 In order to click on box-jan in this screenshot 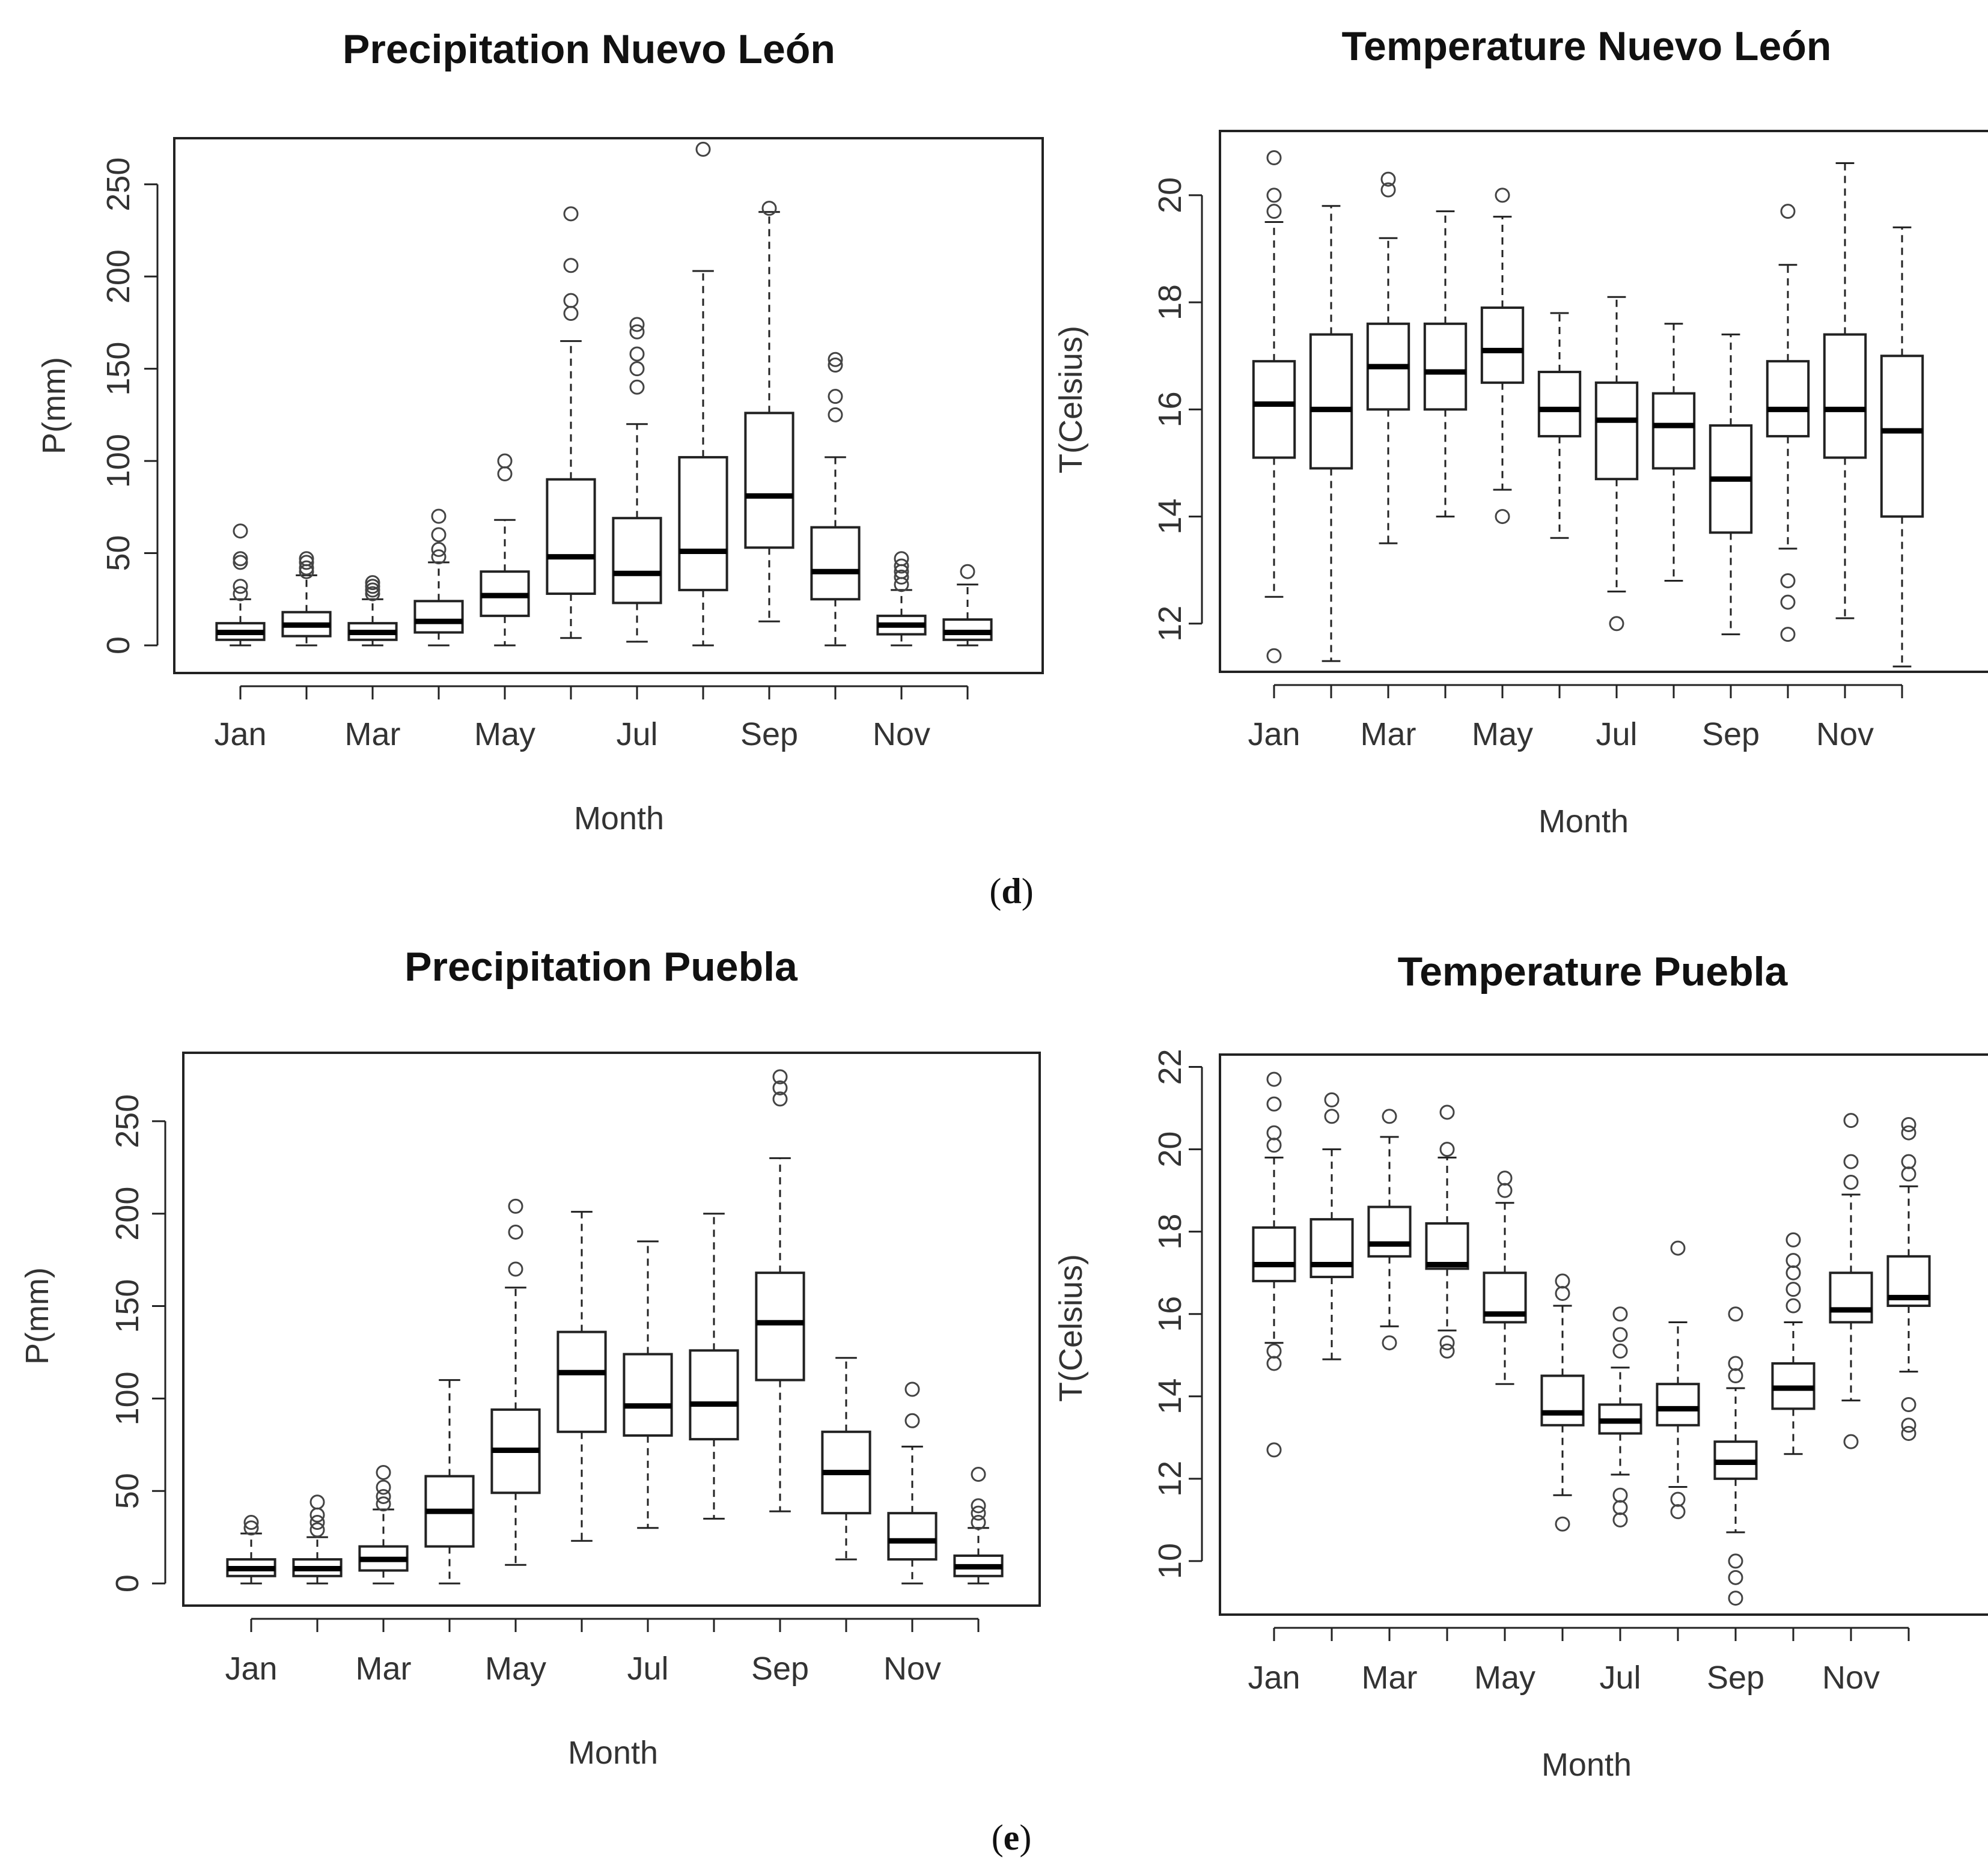, I will do `click(240, 585)`.